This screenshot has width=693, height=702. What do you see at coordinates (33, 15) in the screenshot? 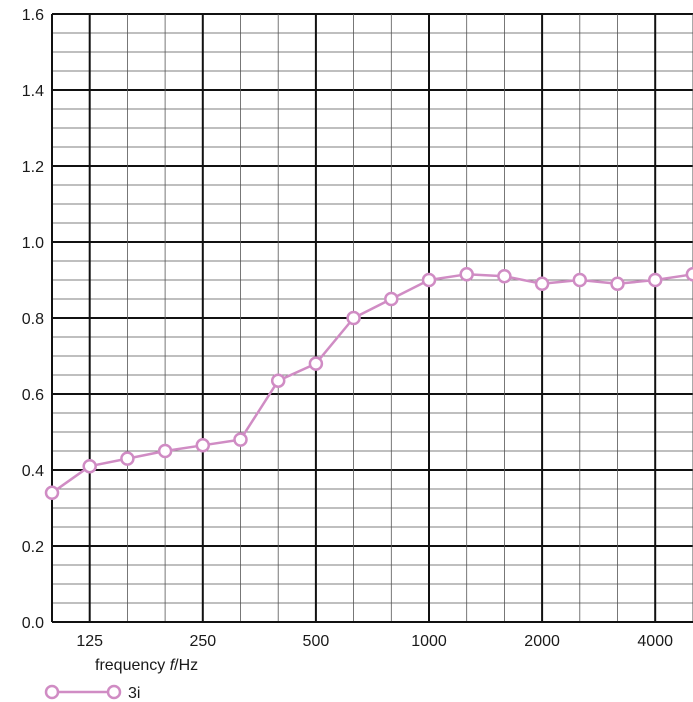
I see `y-tick-label: 1.6` at bounding box center [33, 15].